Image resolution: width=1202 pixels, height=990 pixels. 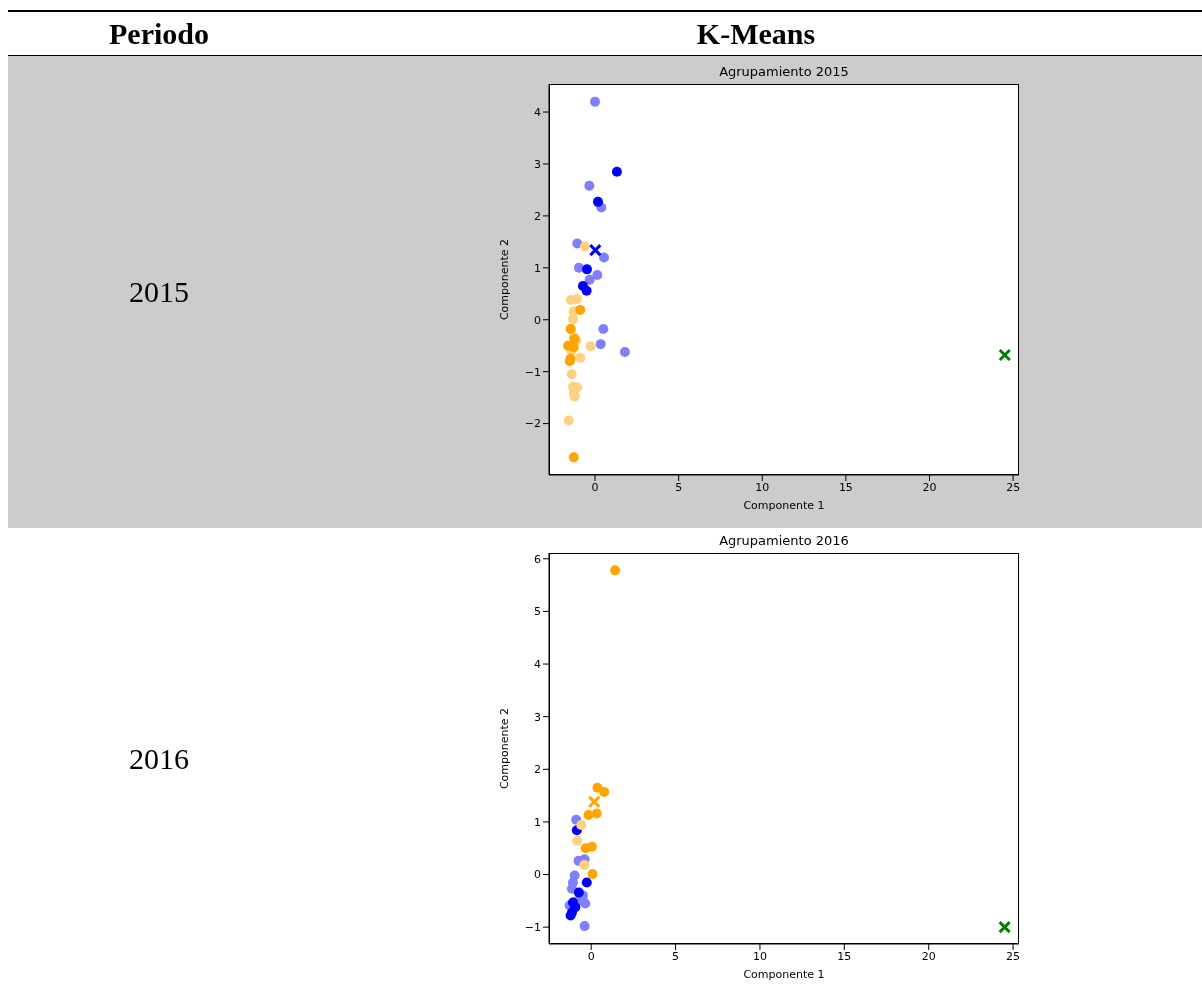 What do you see at coordinates (537, 612) in the screenshot?
I see `y-tick-label: 5` at bounding box center [537, 612].